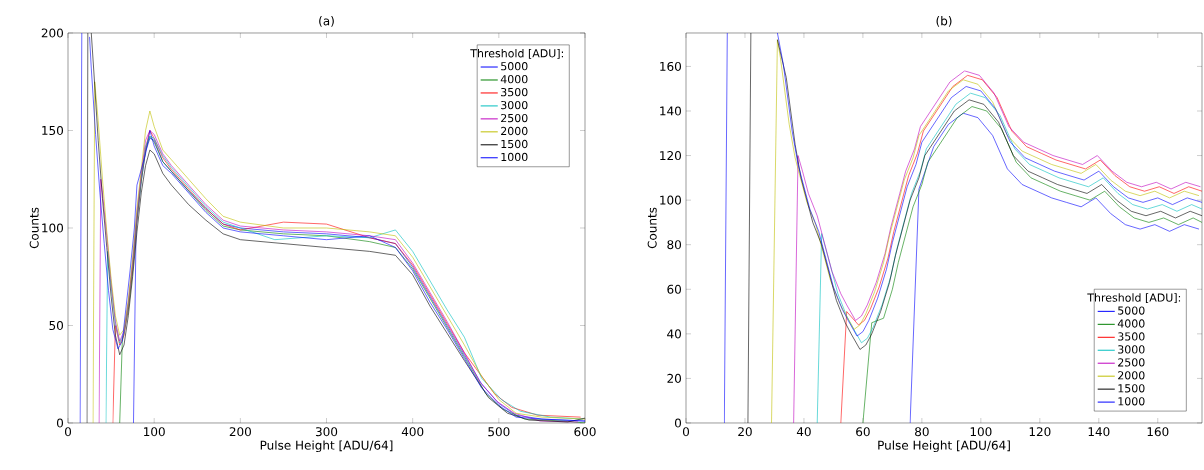 Image resolution: width=1204 pixels, height=470 pixels. Describe the element at coordinates (670, 111) in the screenshot. I see `y-tick-label: 140` at that location.